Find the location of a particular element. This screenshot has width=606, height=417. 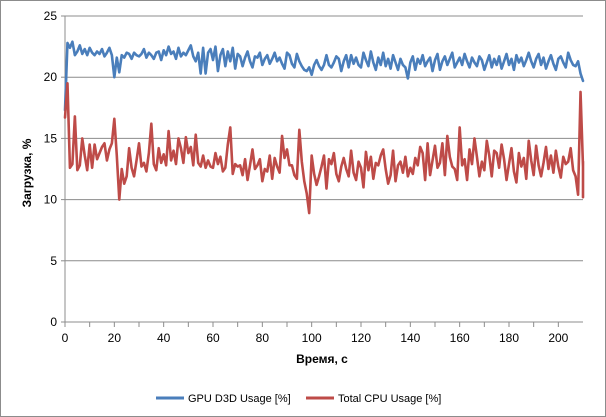

x-tick-label: 100 is located at coordinates (312, 338).